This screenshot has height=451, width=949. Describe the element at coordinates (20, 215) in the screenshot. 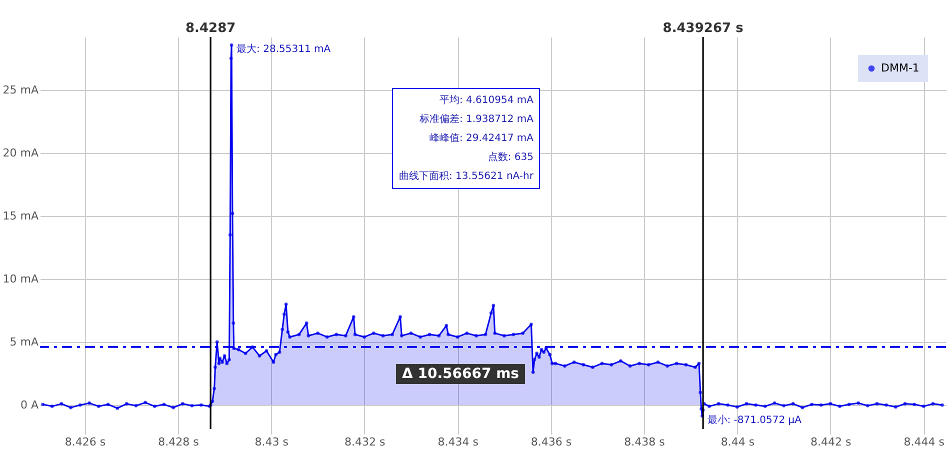

I see `y-tick-label: 15 mA` at that location.